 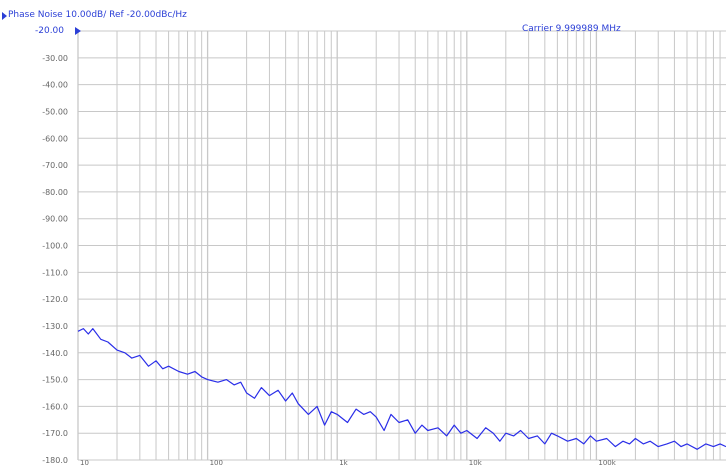 I want to click on y-tick-label: -110.0, so click(x=55, y=272).